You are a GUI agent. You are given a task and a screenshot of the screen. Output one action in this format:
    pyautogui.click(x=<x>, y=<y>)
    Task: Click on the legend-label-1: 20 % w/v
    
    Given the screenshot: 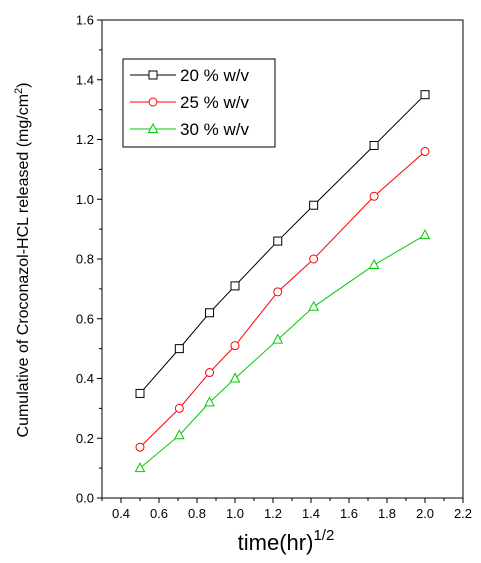 What is the action you would take?
    pyautogui.click(x=214, y=75)
    